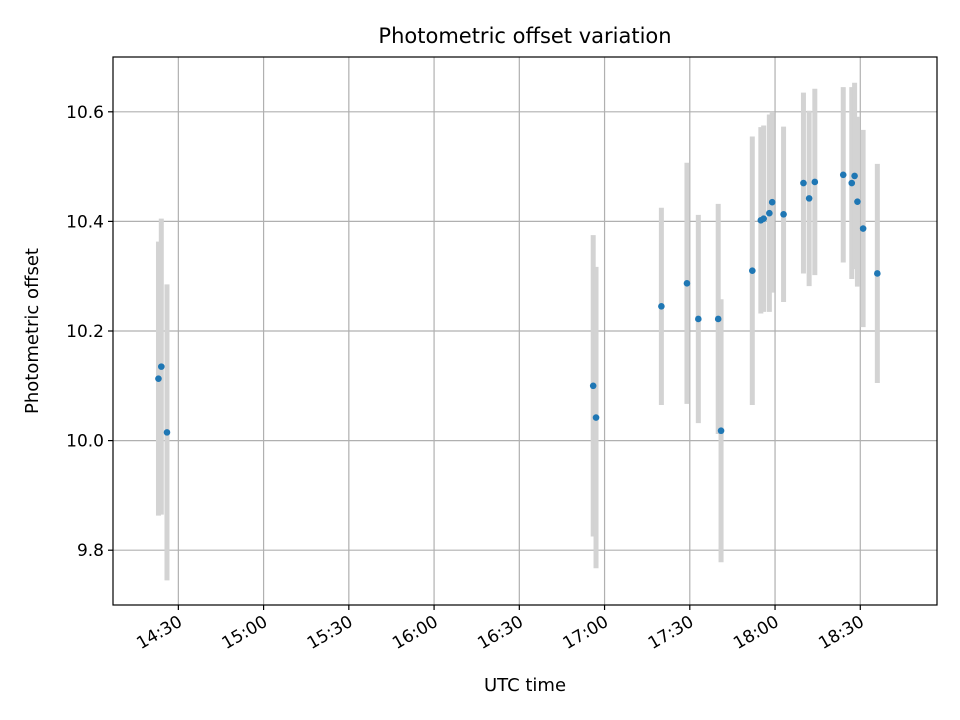 This screenshot has width=960, height=720. What do you see at coordinates (90, 551) in the screenshot?
I see `y-tick-label: 9.8` at bounding box center [90, 551].